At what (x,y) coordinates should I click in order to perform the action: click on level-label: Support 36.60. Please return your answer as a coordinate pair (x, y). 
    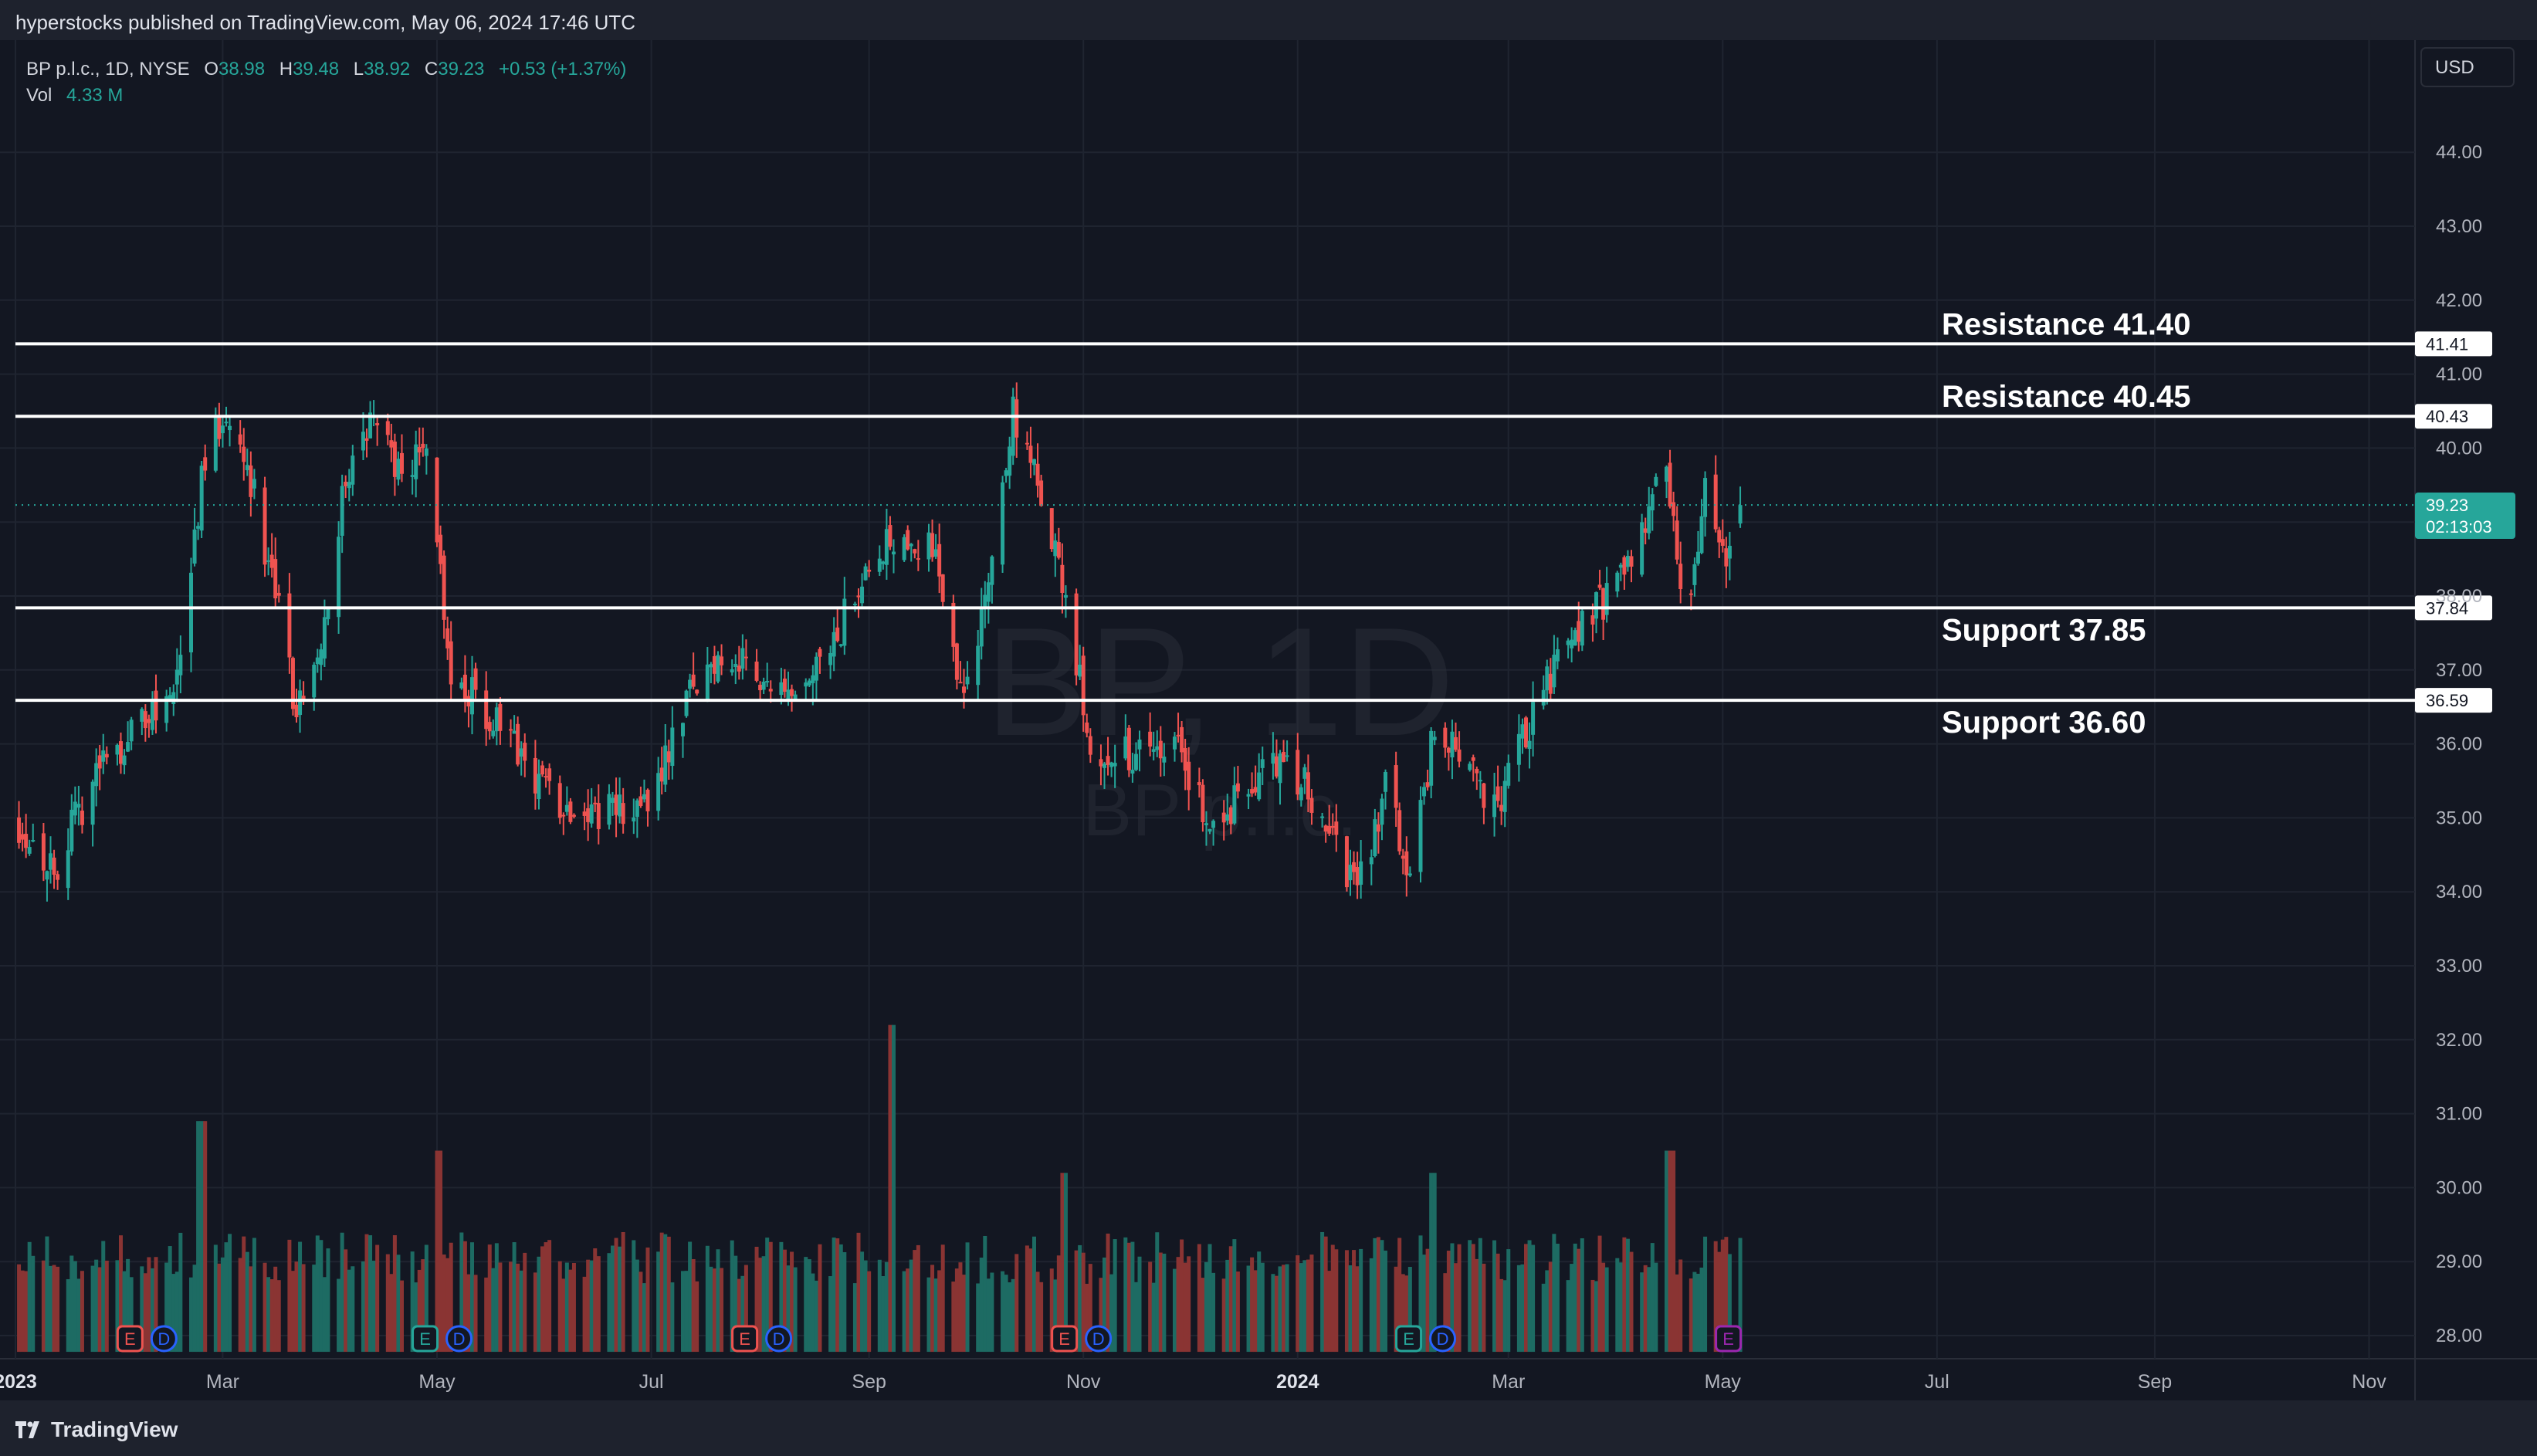
    Looking at the image, I should click on (2044, 723).